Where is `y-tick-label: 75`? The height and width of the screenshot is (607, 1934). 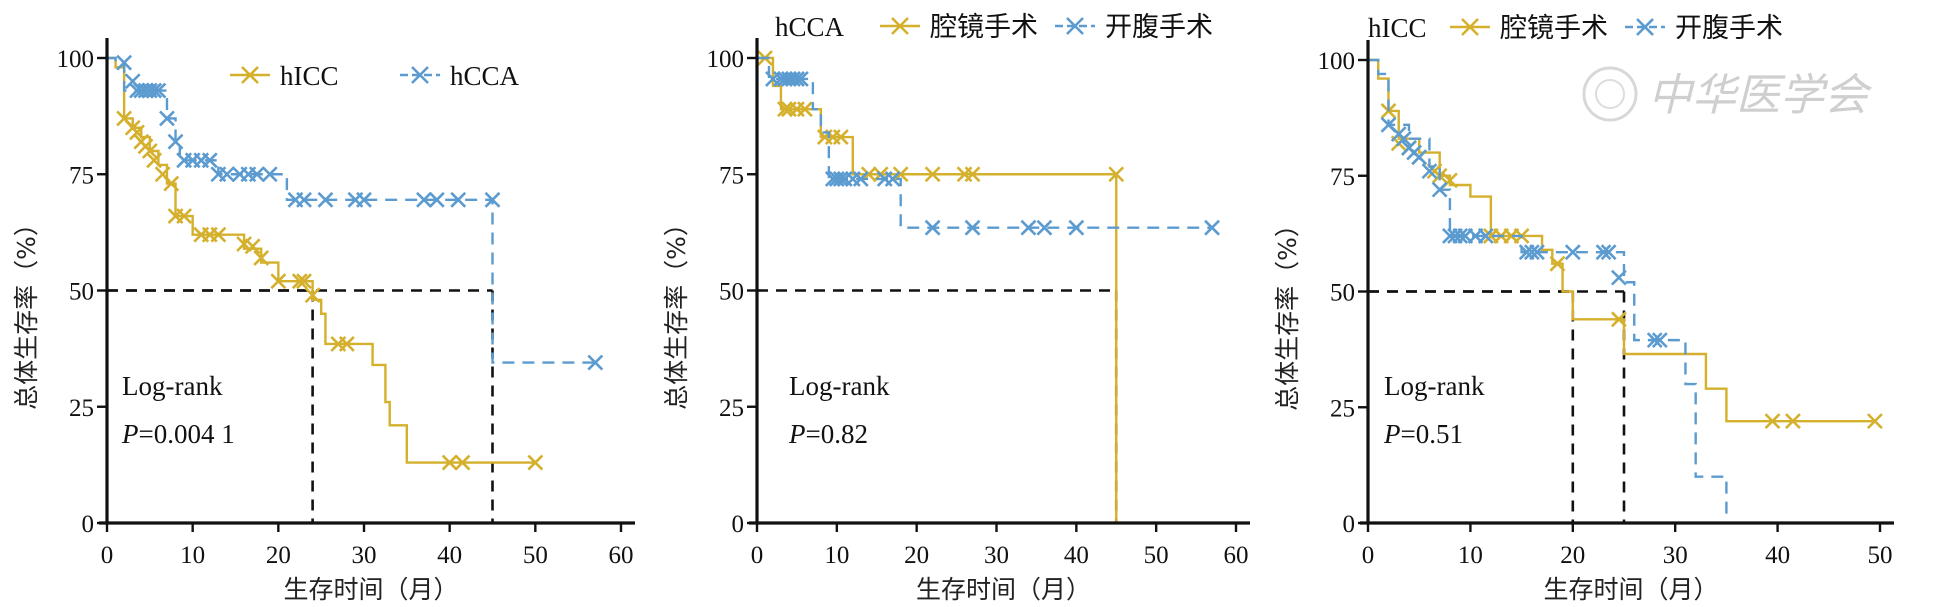 y-tick-label: 75 is located at coordinates (1342, 177).